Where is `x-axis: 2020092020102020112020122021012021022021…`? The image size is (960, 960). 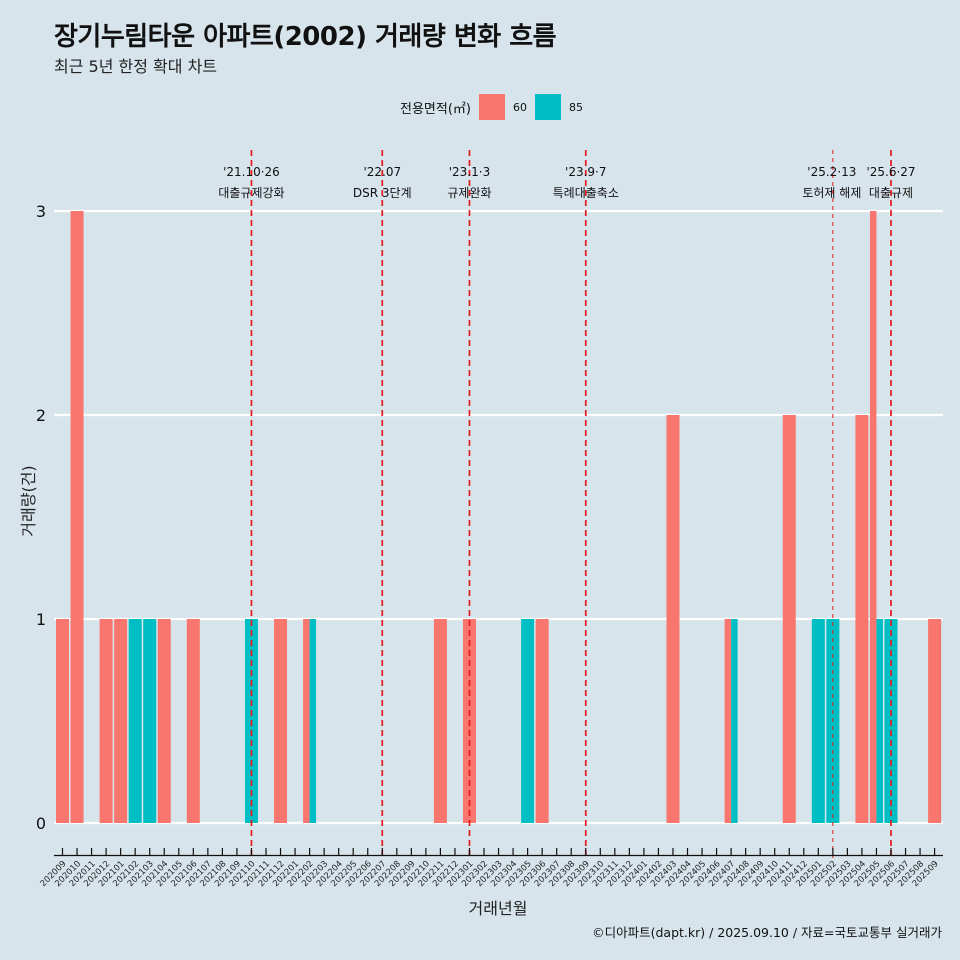
x-axis: 2020092020102020112020122021012021022021… is located at coordinates (491, 868).